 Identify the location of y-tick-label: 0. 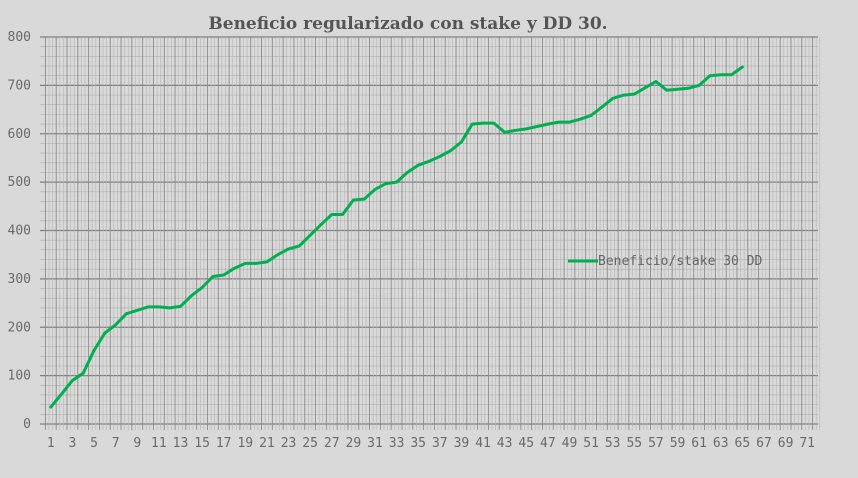
(27, 424).